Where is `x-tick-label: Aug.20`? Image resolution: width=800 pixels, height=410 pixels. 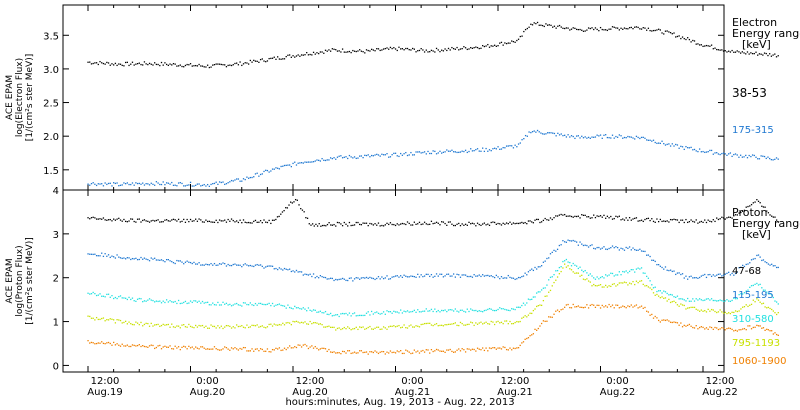 x-tick-label: Aug.20 is located at coordinates (309, 392).